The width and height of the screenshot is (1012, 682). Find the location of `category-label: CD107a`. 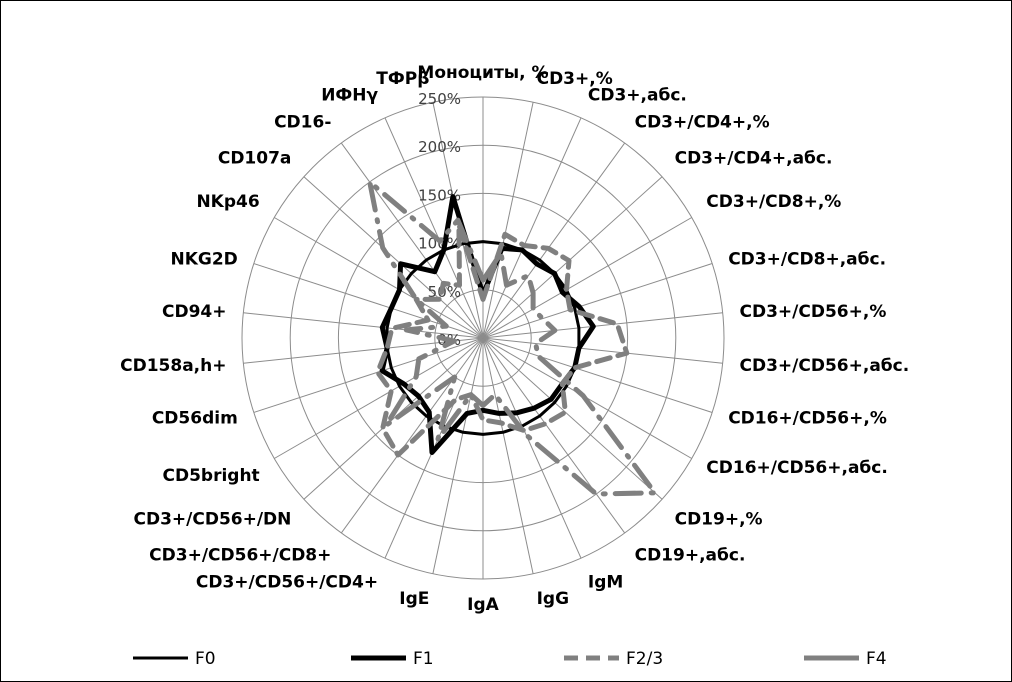

category-label: CD107a is located at coordinates (255, 159).